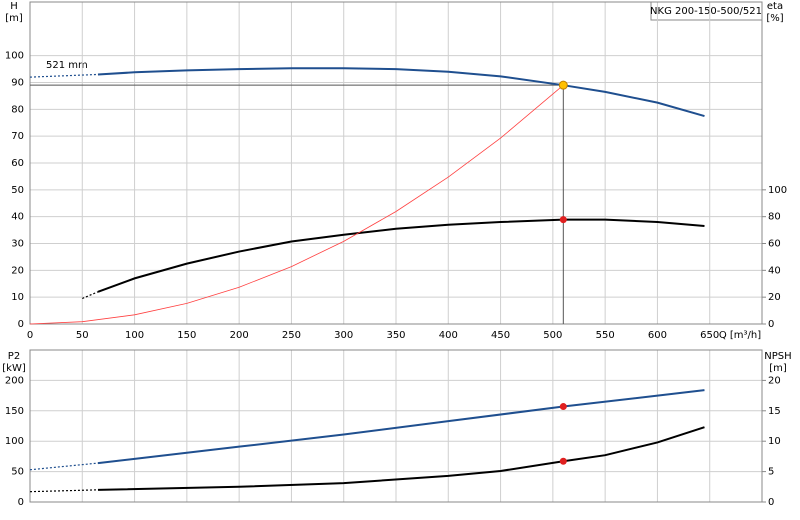 This screenshot has width=800, height=520. What do you see at coordinates (134, 335) in the screenshot?
I see `x-tick-label: 100` at bounding box center [134, 335].